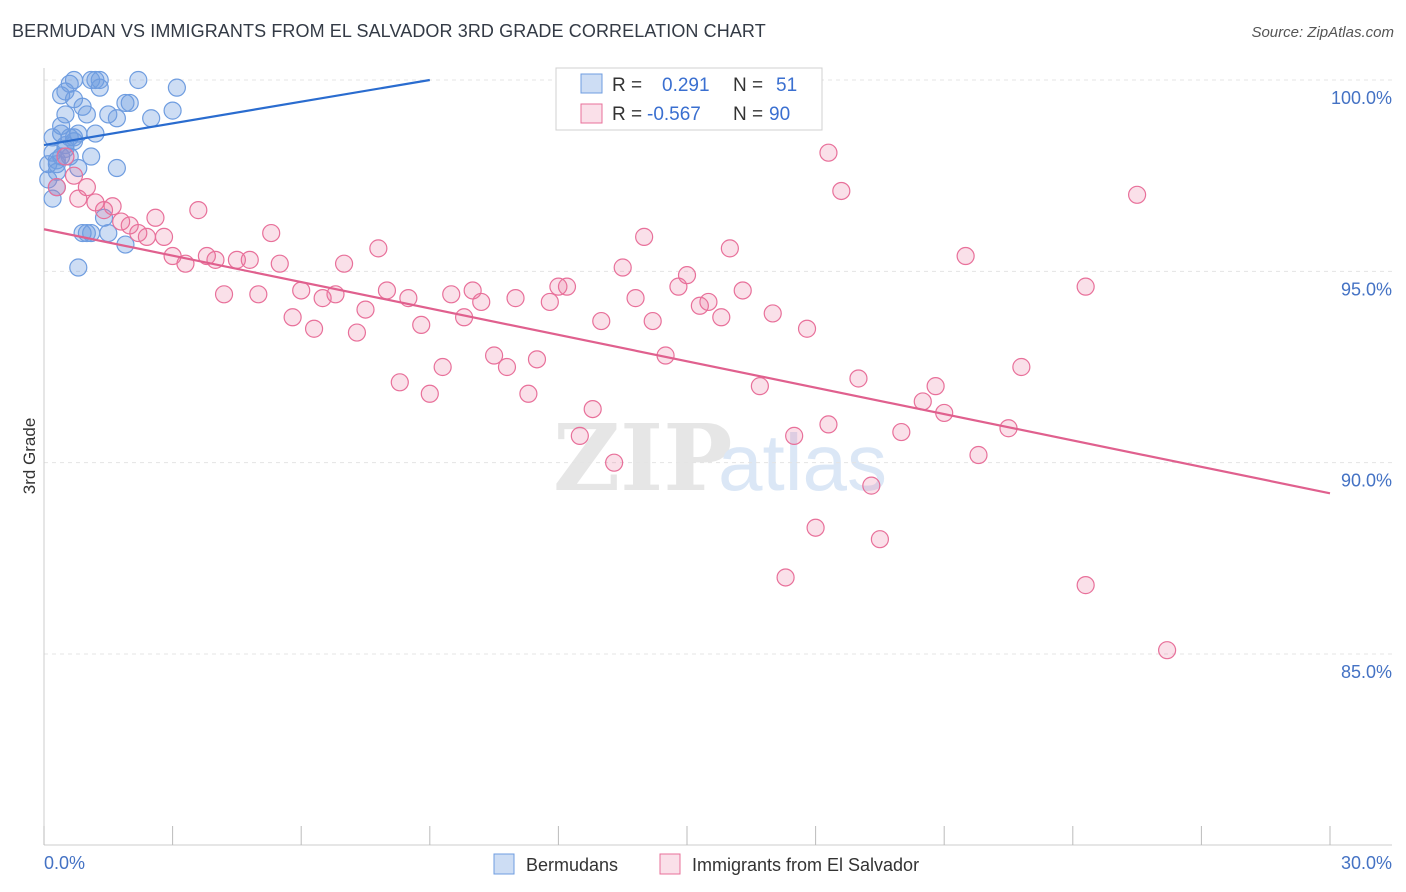  Describe the element at coordinates (591, 83) in the screenshot. I see `legend-swatch-blue` at that location.